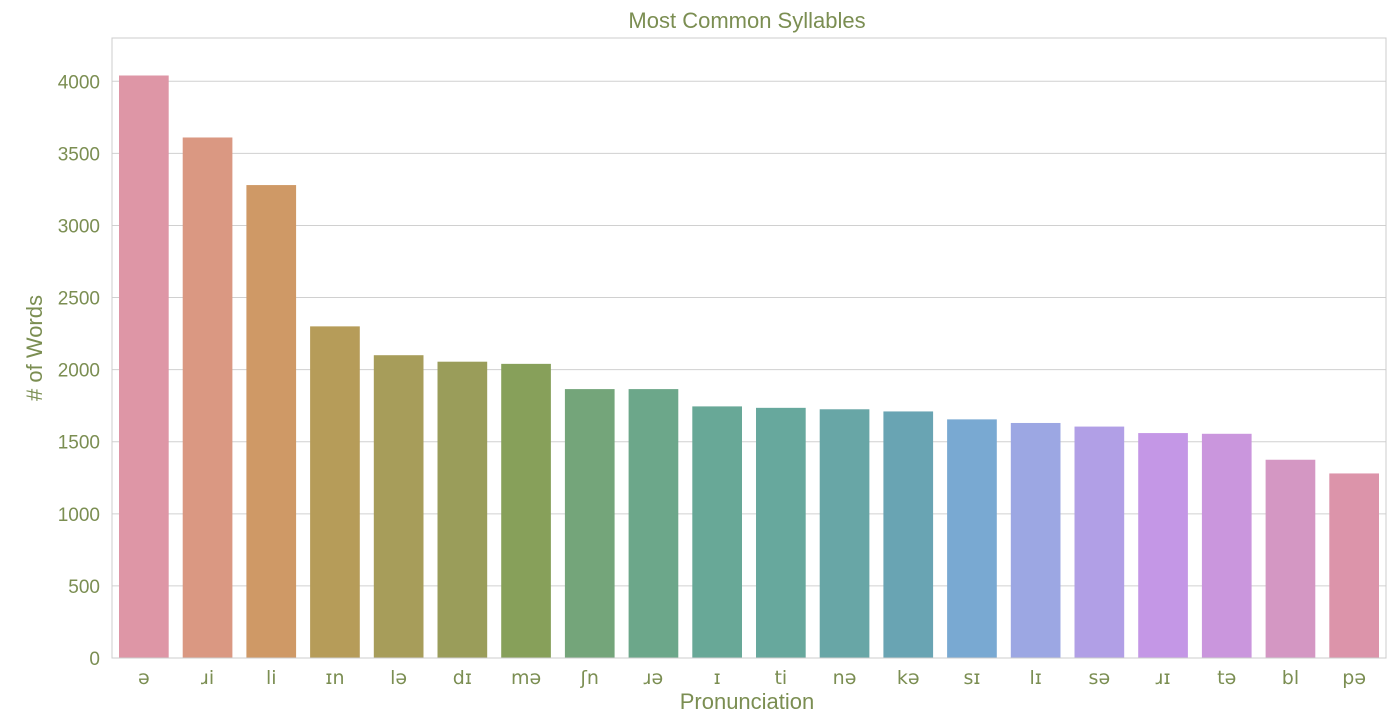  What do you see at coordinates (780, 678) in the screenshot?
I see `x-tick-label: ti` at bounding box center [780, 678].